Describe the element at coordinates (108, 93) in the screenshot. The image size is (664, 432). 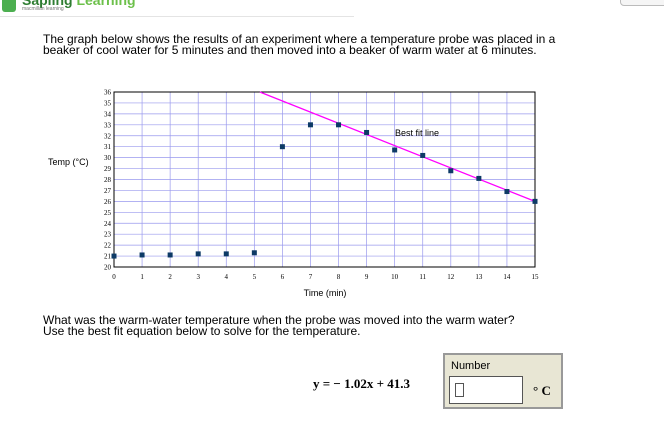
I see `y-tick-label: 36` at that location.